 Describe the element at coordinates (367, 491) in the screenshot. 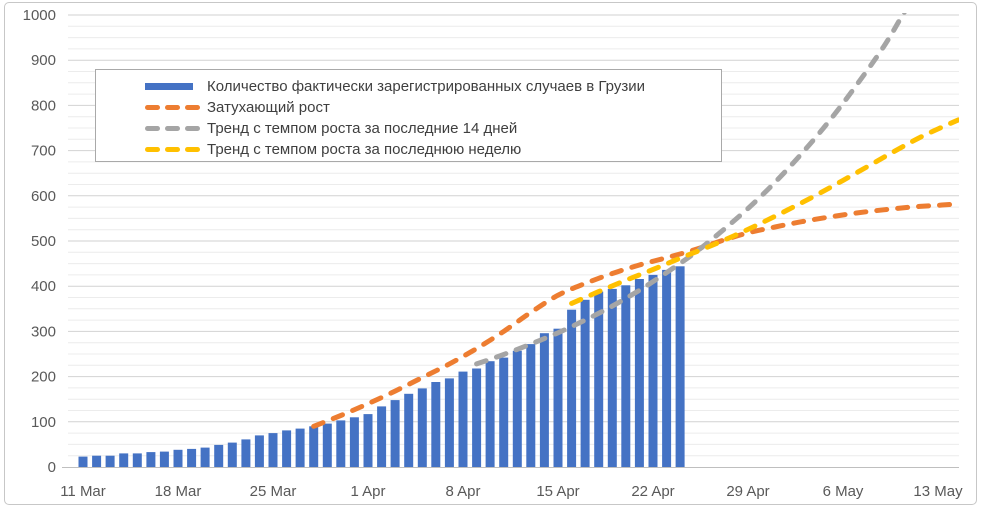

I see `x-axis-label: 1 Apr` at that location.